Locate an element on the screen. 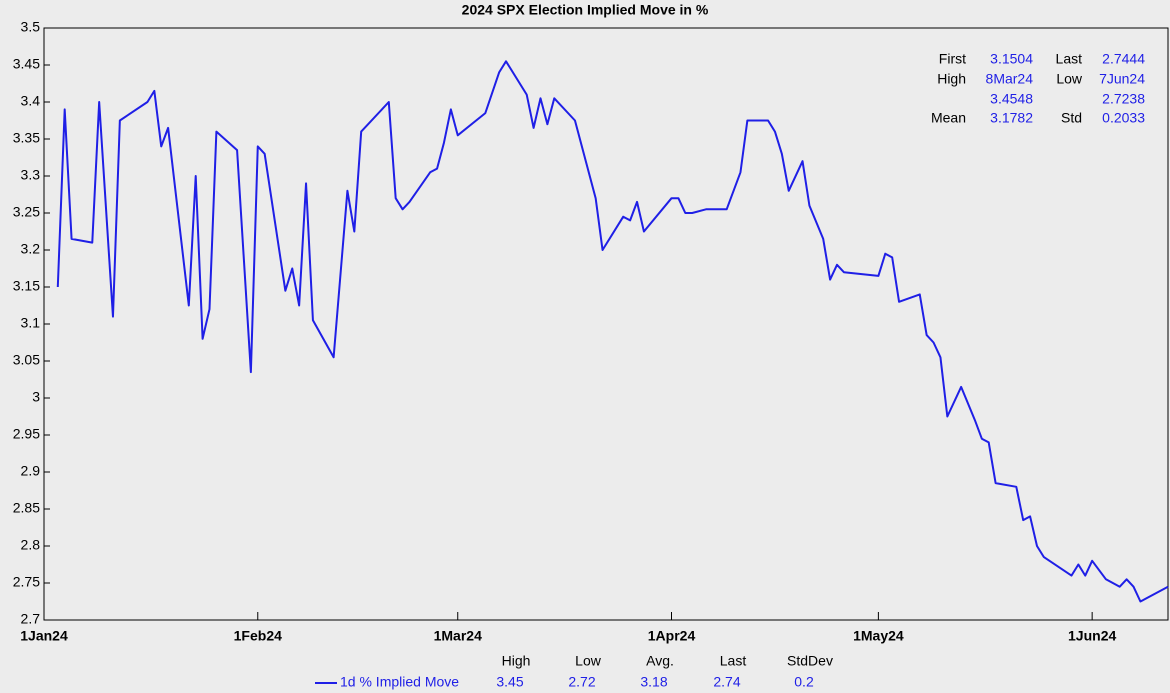 This screenshot has width=1170, height=693. stat-label: First is located at coordinates (952, 59).